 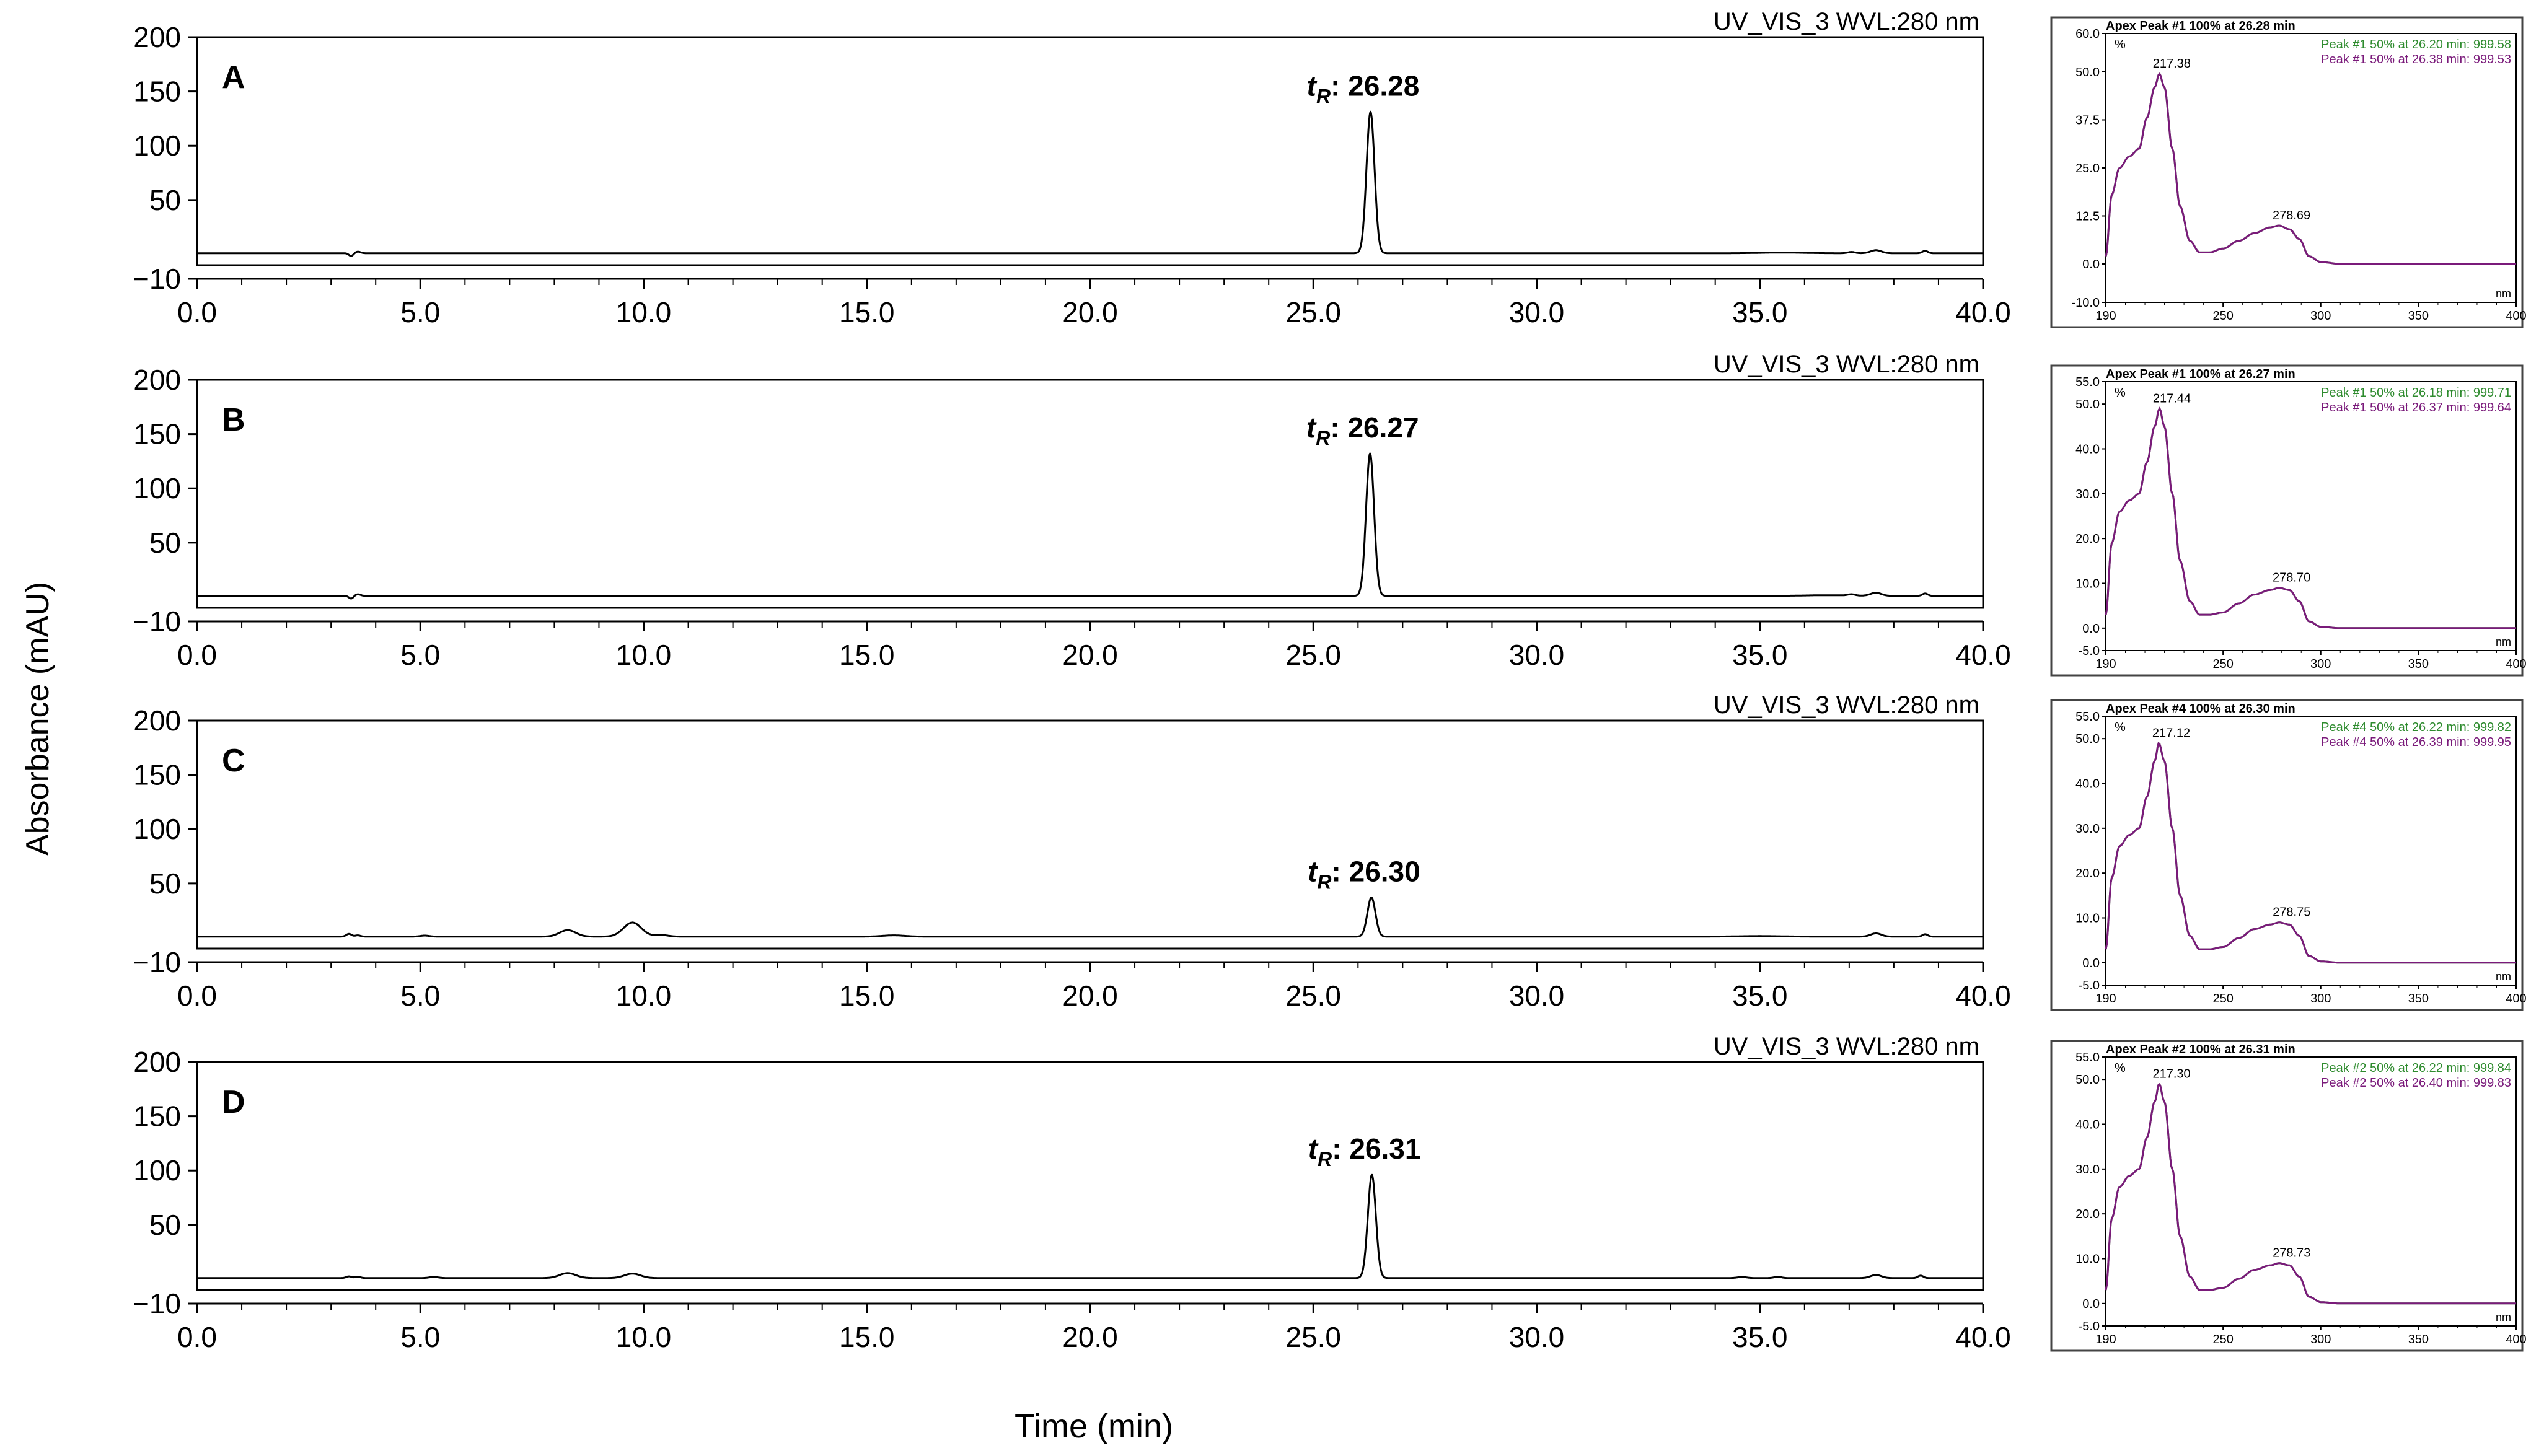 What do you see at coordinates (2172, 64) in the screenshot?
I see `spectrum-peak-label: 217.38` at bounding box center [2172, 64].